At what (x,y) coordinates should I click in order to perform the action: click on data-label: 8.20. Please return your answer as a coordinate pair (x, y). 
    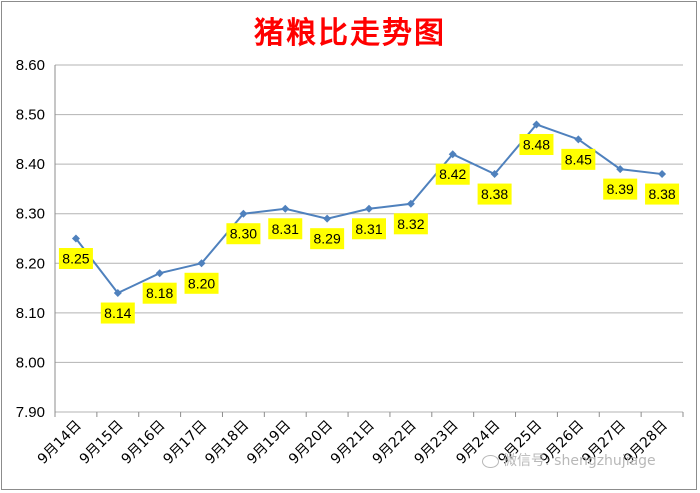
    Looking at the image, I should click on (201, 283).